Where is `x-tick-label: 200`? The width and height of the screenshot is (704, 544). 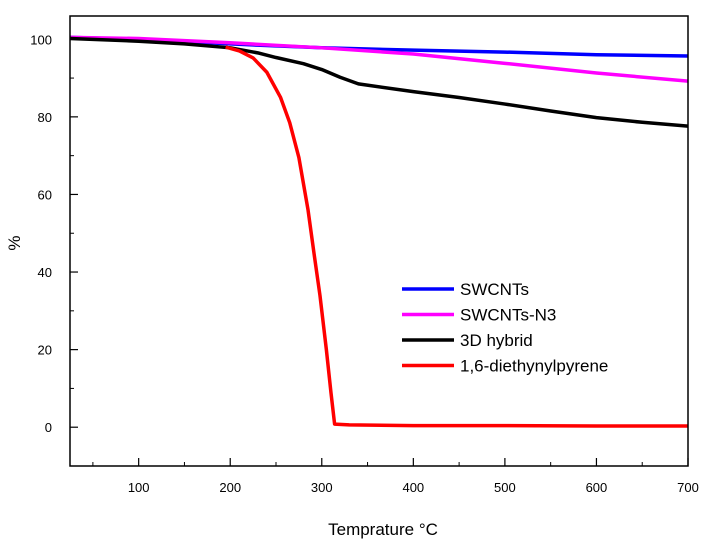 x-tick-label: 200 is located at coordinates (230, 487).